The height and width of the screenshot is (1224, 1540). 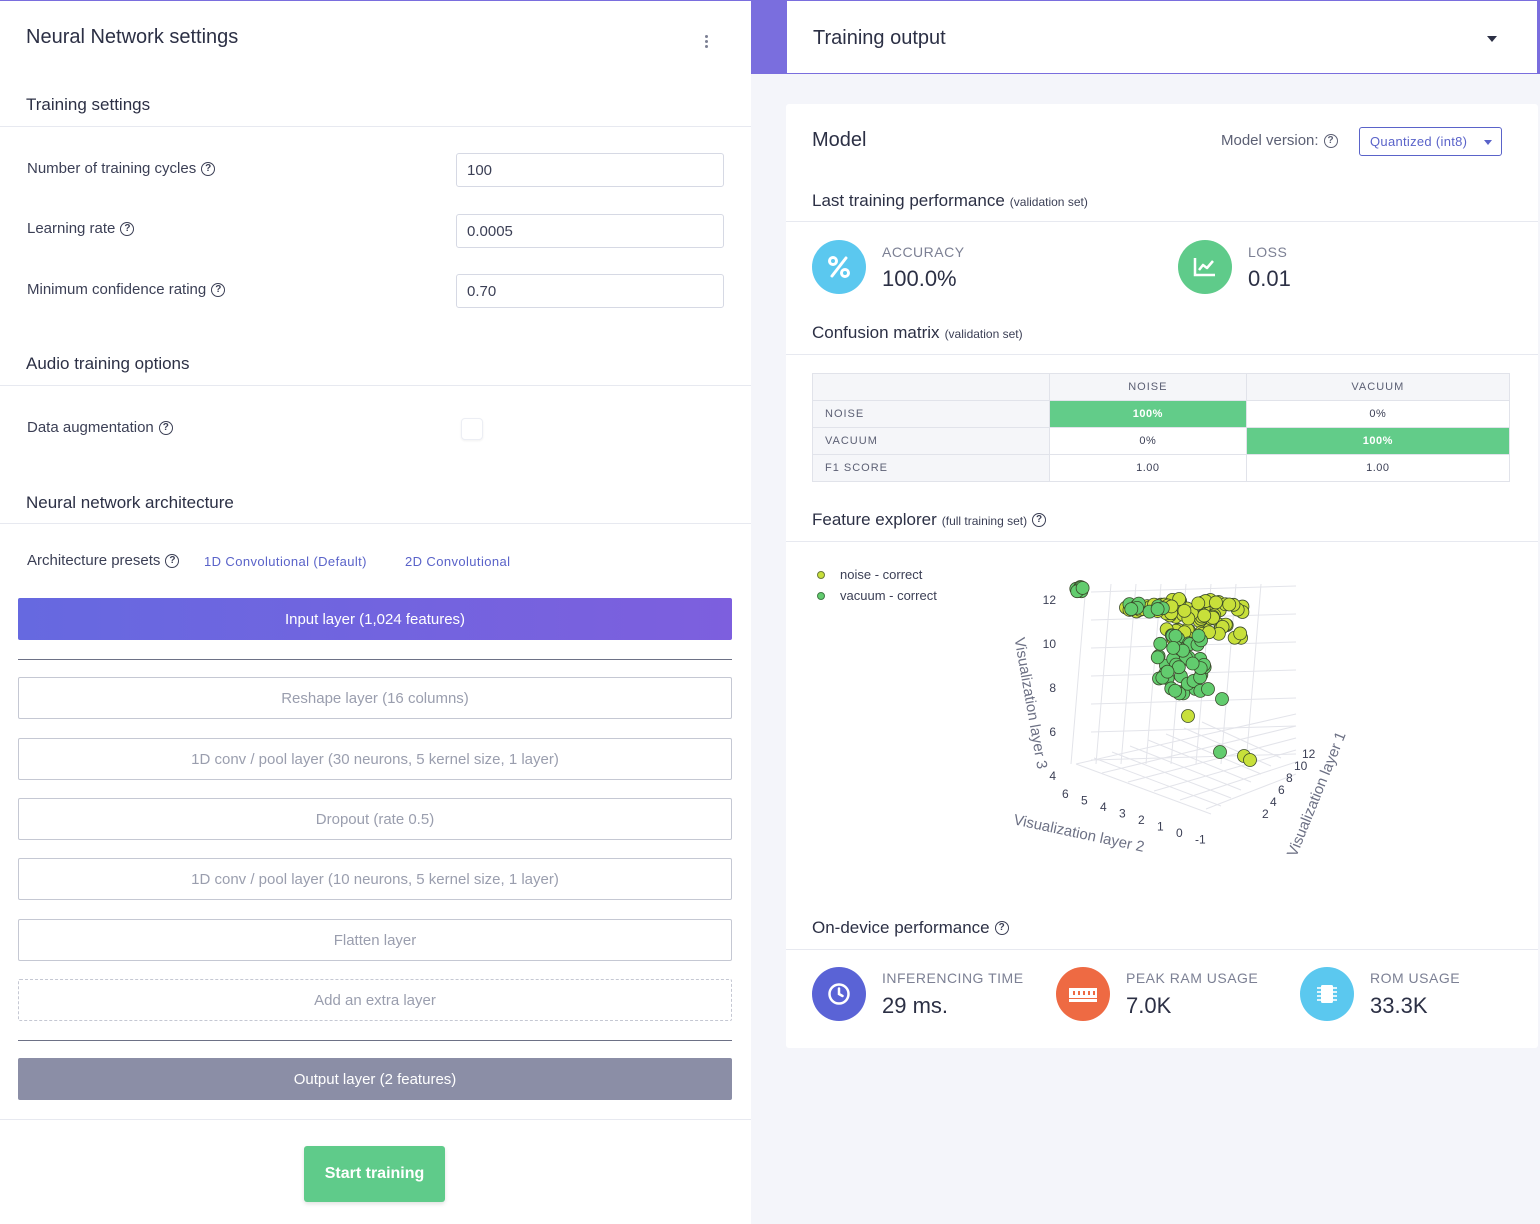 I want to click on x-tick-label: -1, so click(x=1200, y=840).